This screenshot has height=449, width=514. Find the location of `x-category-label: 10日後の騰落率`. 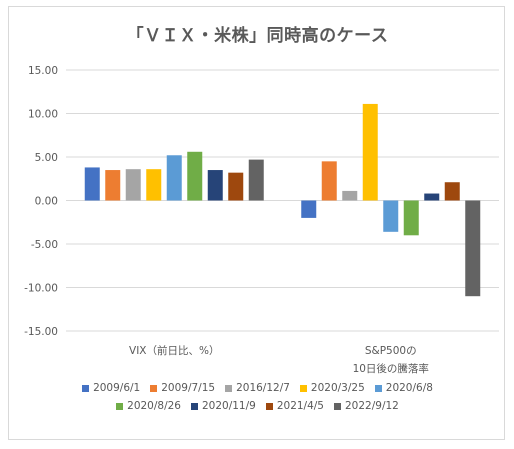

x-category-label: 10日後の騰落率 is located at coordinates (391, 368).